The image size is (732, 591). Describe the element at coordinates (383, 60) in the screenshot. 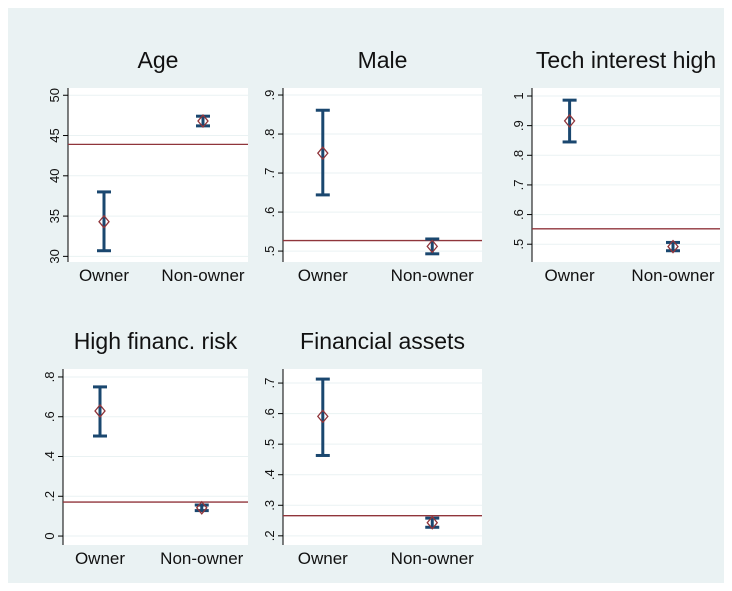

I see `panel-title: Male` at that location.